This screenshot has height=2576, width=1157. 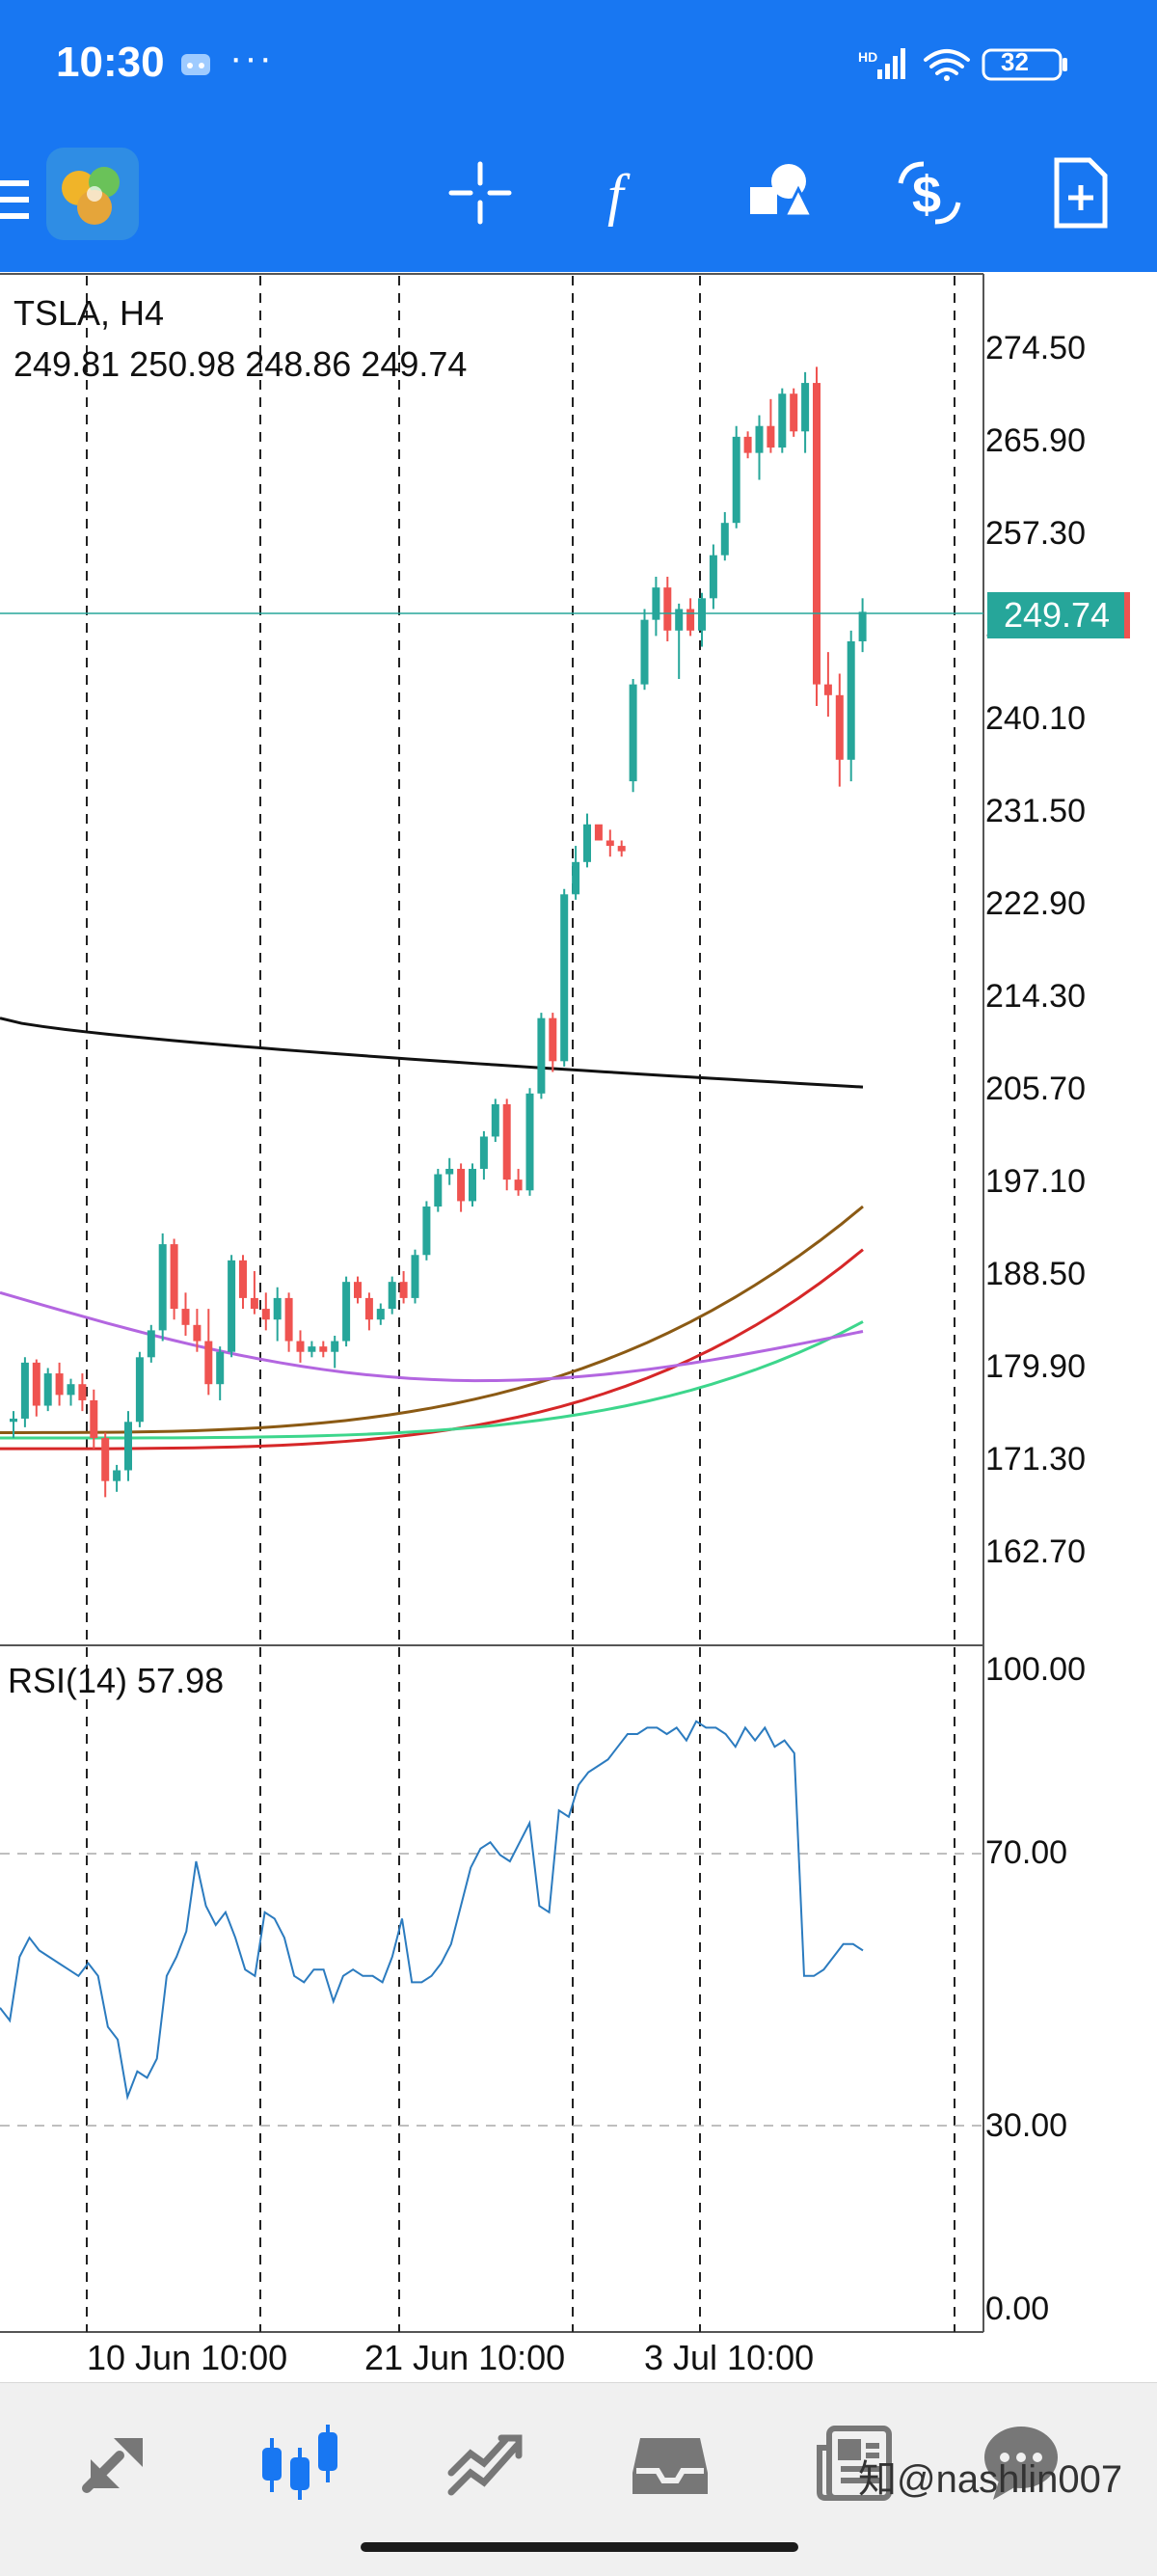 I want to click on battery-level: 32, so click(x=1015, y=61).